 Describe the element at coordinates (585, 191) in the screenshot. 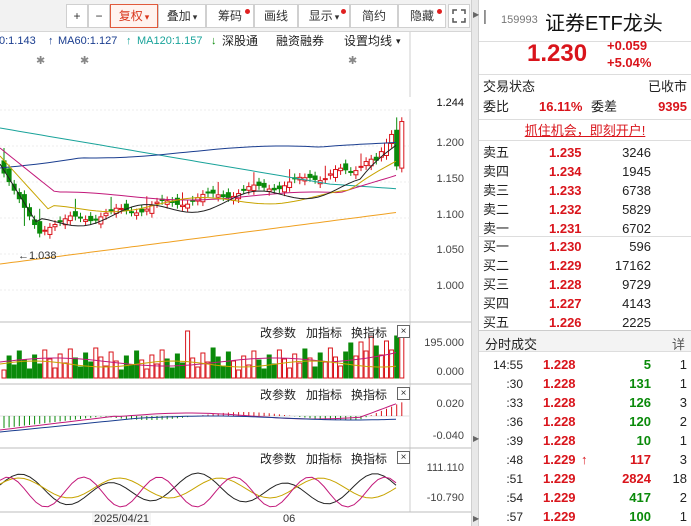

I see `ask-level-row: 卖三 1.233 6738` at that location.